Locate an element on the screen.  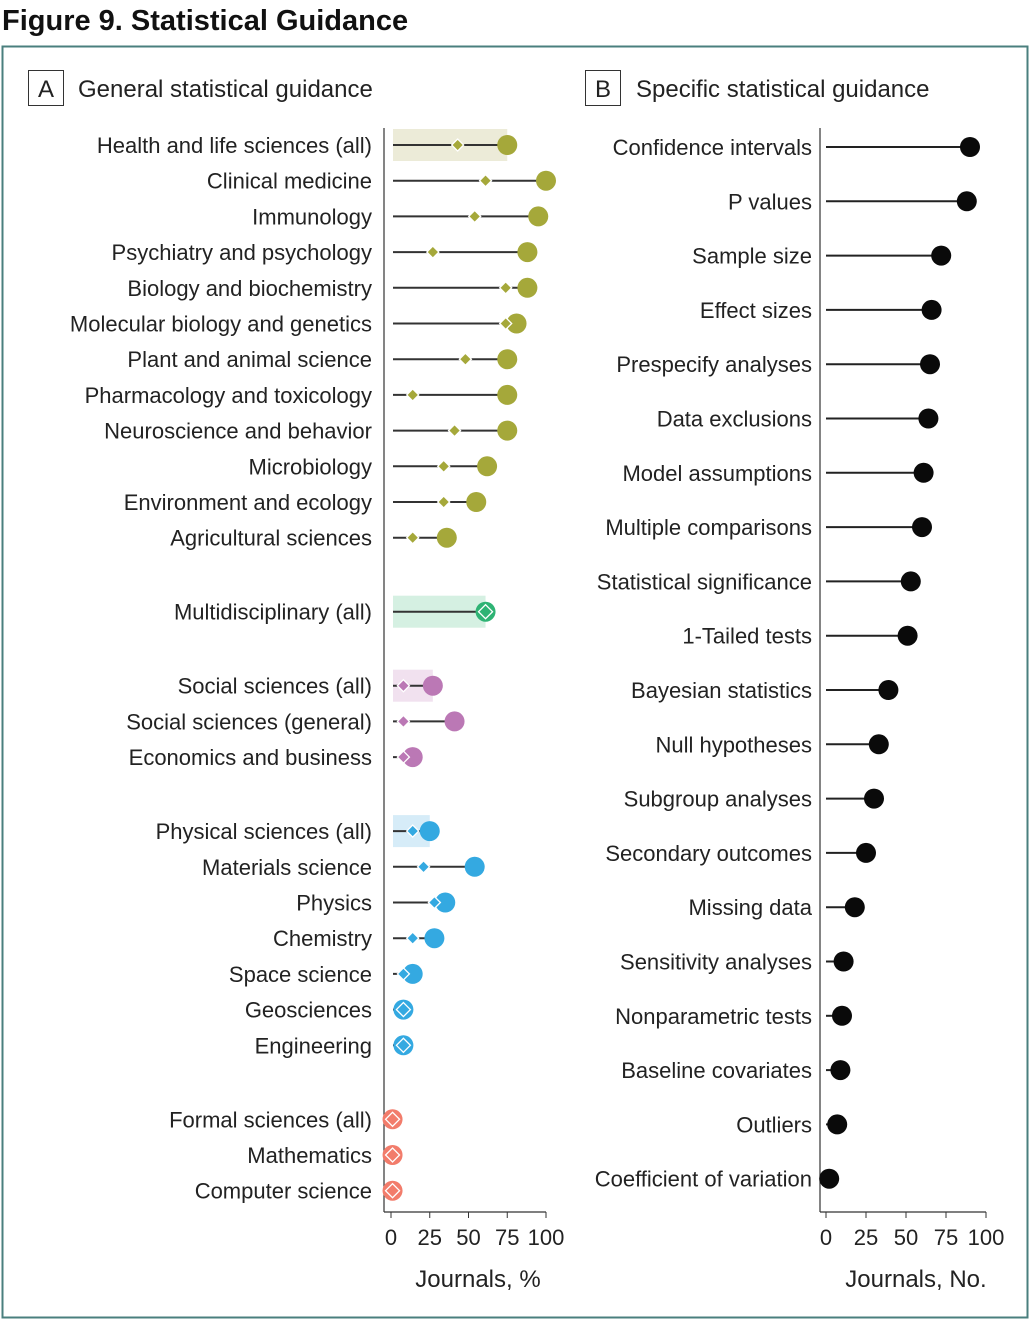
row-label: Secondary outcomes is located at coordinates (708, 853).